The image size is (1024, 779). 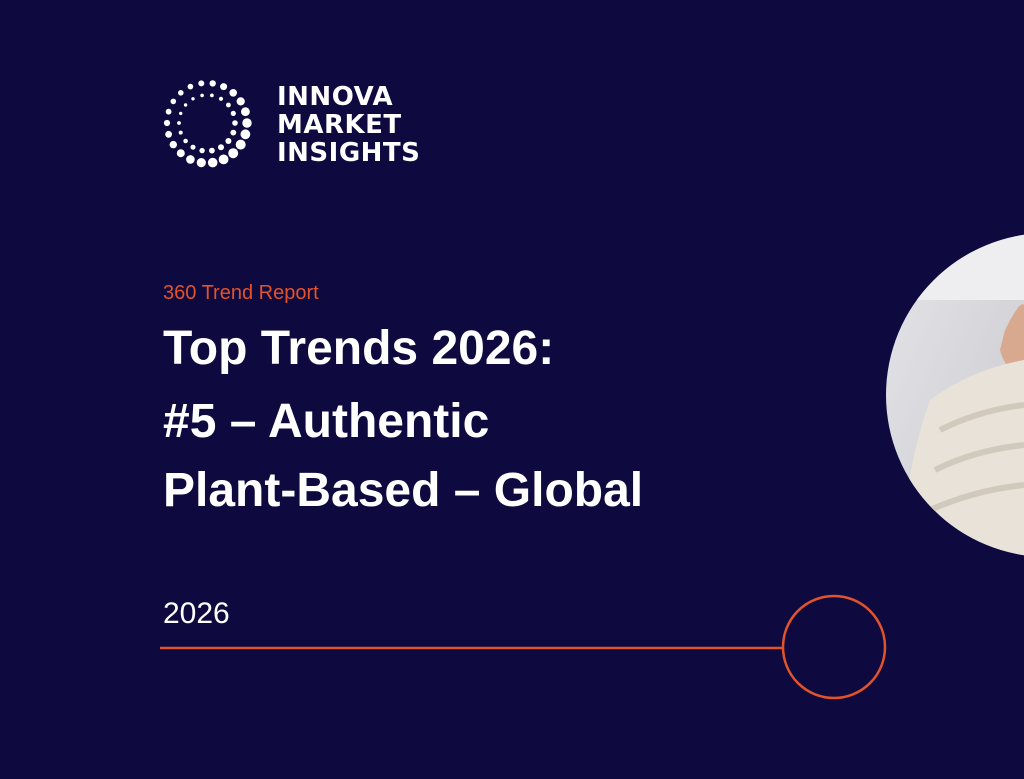 I want to click on kicker: 360 Trend Report, so click(x=241, y=293).